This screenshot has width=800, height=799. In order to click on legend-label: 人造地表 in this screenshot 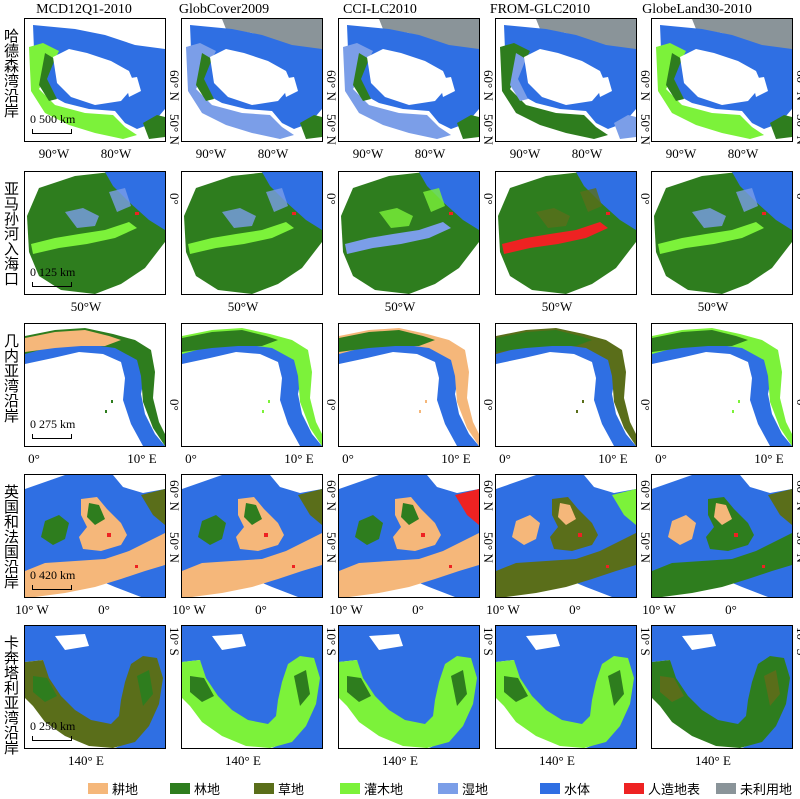, I will do `click(674, 790)`.